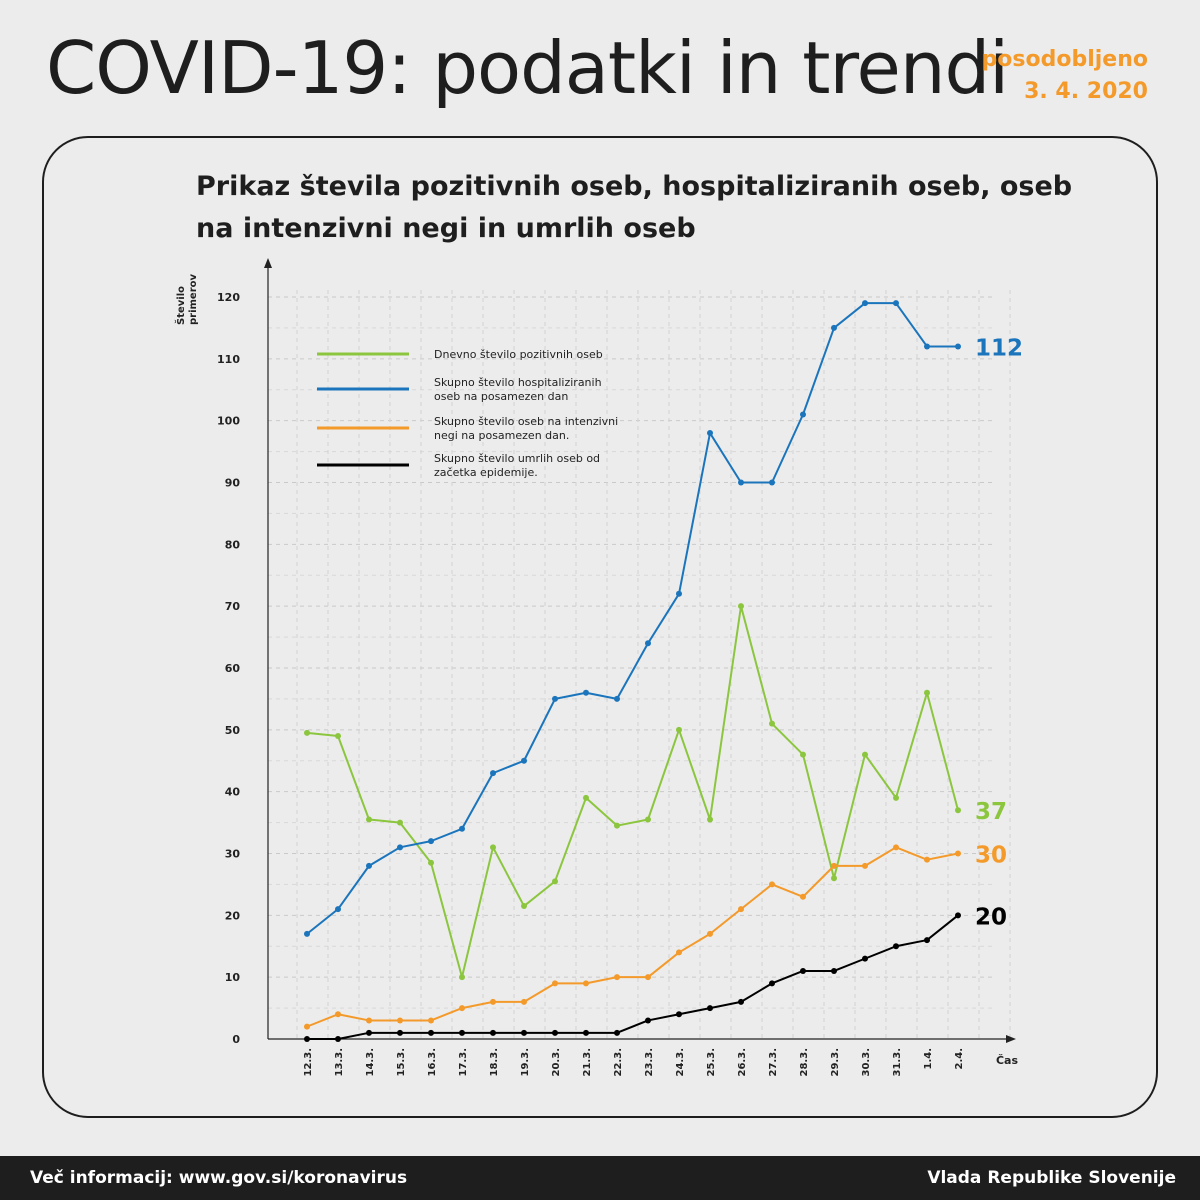 Image resolution: width=1200 pixels, height=1200 pixels. Describe the element at coordinates (866, 1062) in the screenshot. I see `x-tick-label: 30.3.` at that location.